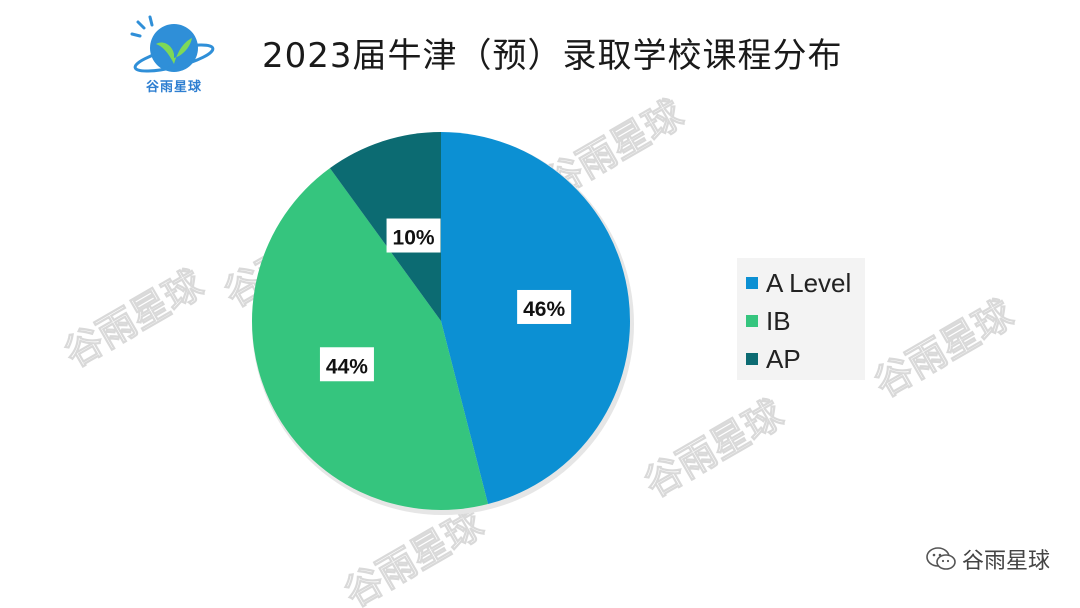  I want to click on chart-legend: A Level IB AP, so click(801, 319).